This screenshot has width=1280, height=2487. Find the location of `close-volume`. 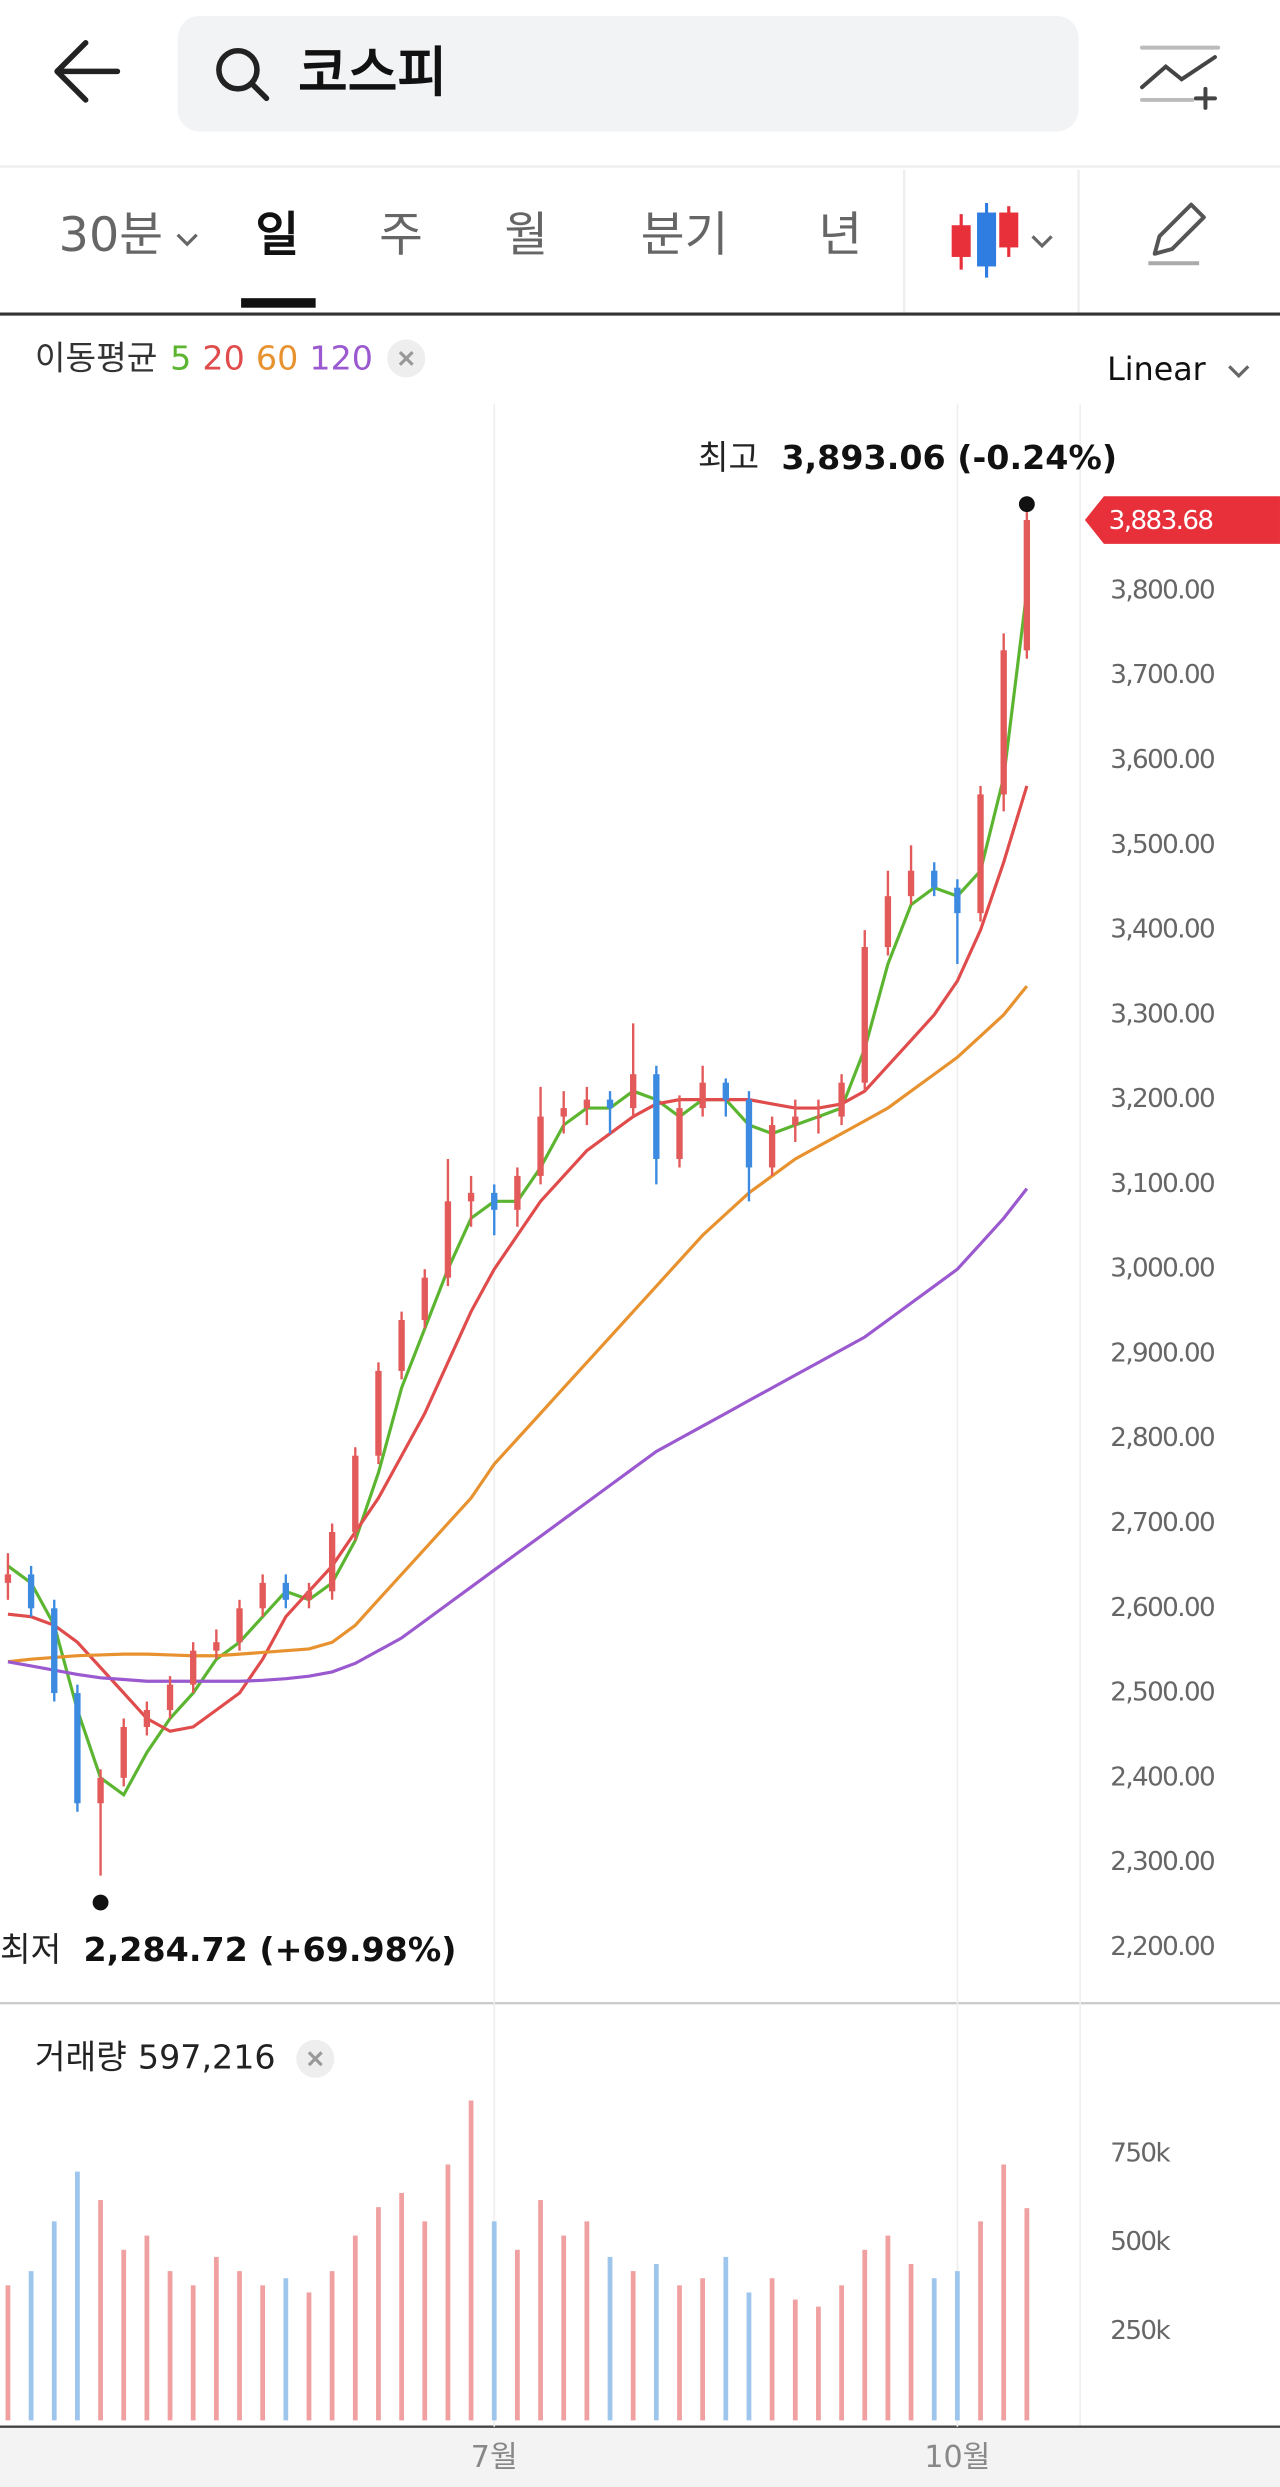

close-volume is located at coordinates (315, 2058).